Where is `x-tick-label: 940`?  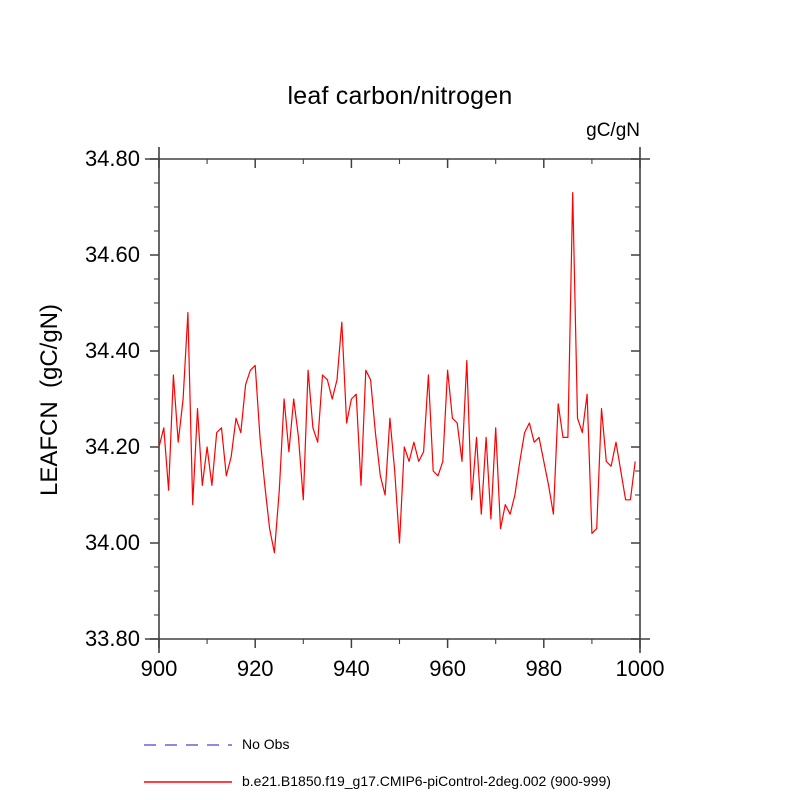 x-tick-label: 940 is located at coordinates (351, 668).